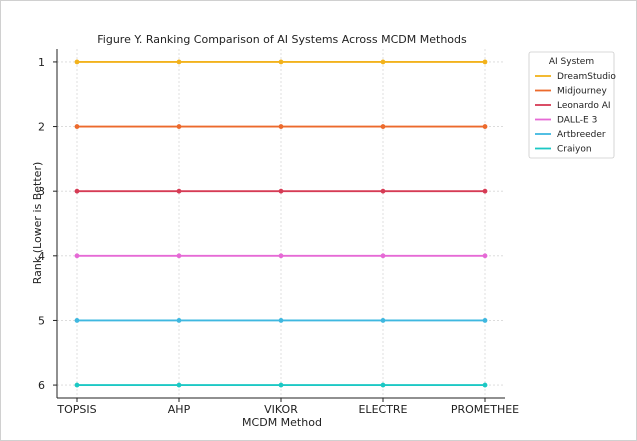  What do you see at coordinates (282, 422) in the screenshot?
I see `x-axis-label: MCDM Method` at bounding box center [282, 422].